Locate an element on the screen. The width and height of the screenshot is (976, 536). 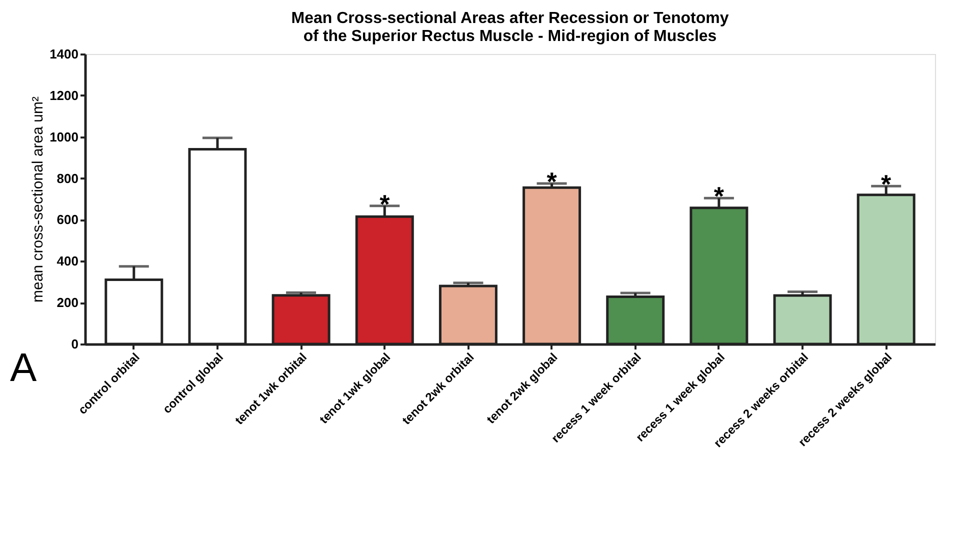
y-tick-label: 0 is located at coordinates (74, 344).